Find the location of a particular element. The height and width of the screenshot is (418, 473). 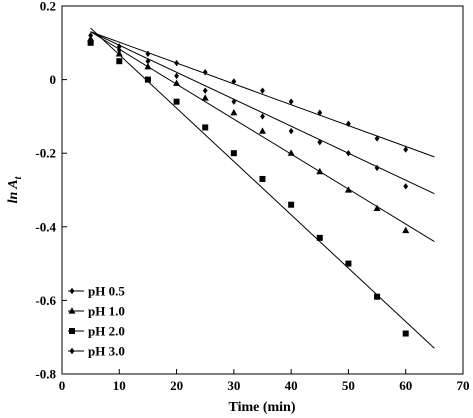

x-axis-ticks: 0 10 20 30 40 50 60 70 is located at coordinates (264, 381).